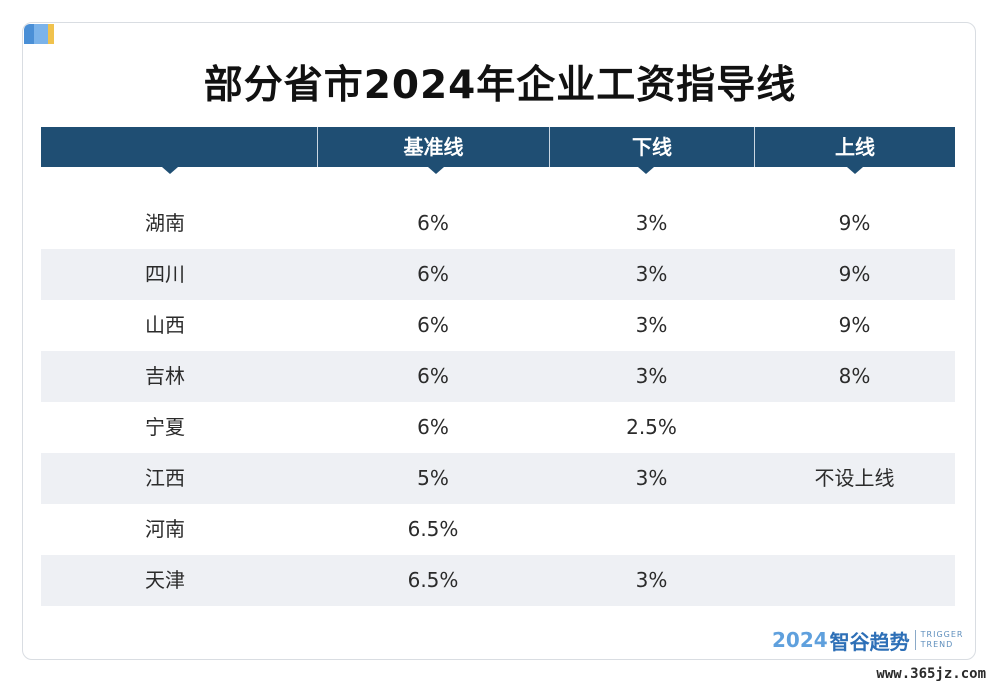 Image resolution: width=1000 pixels, height=694 pixels. Describe the element at coordinates (498, 223) in the screenshot. I see `table-row: 湖南 6% 3% 9%` at that location.